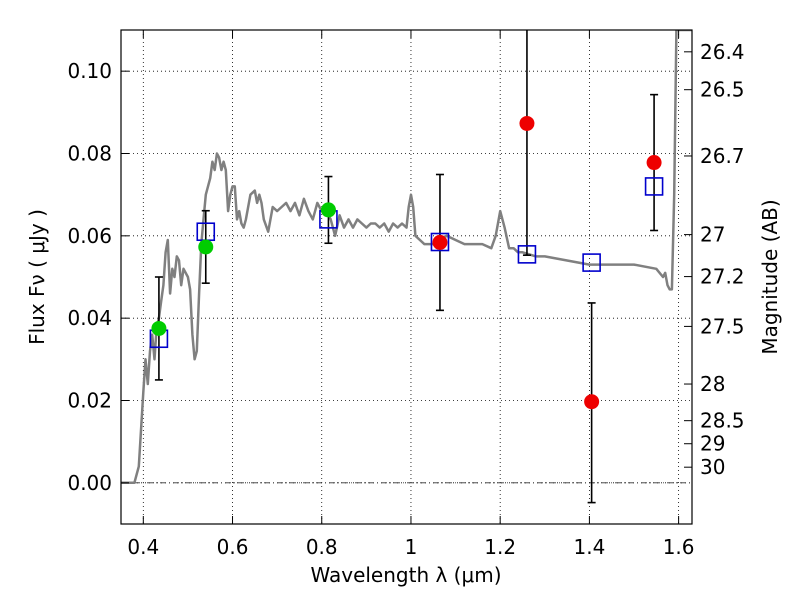 The height and width of the screenshot is (604, 800). I want to click on y-tick-label-1: 0.02, so click(89, 401).